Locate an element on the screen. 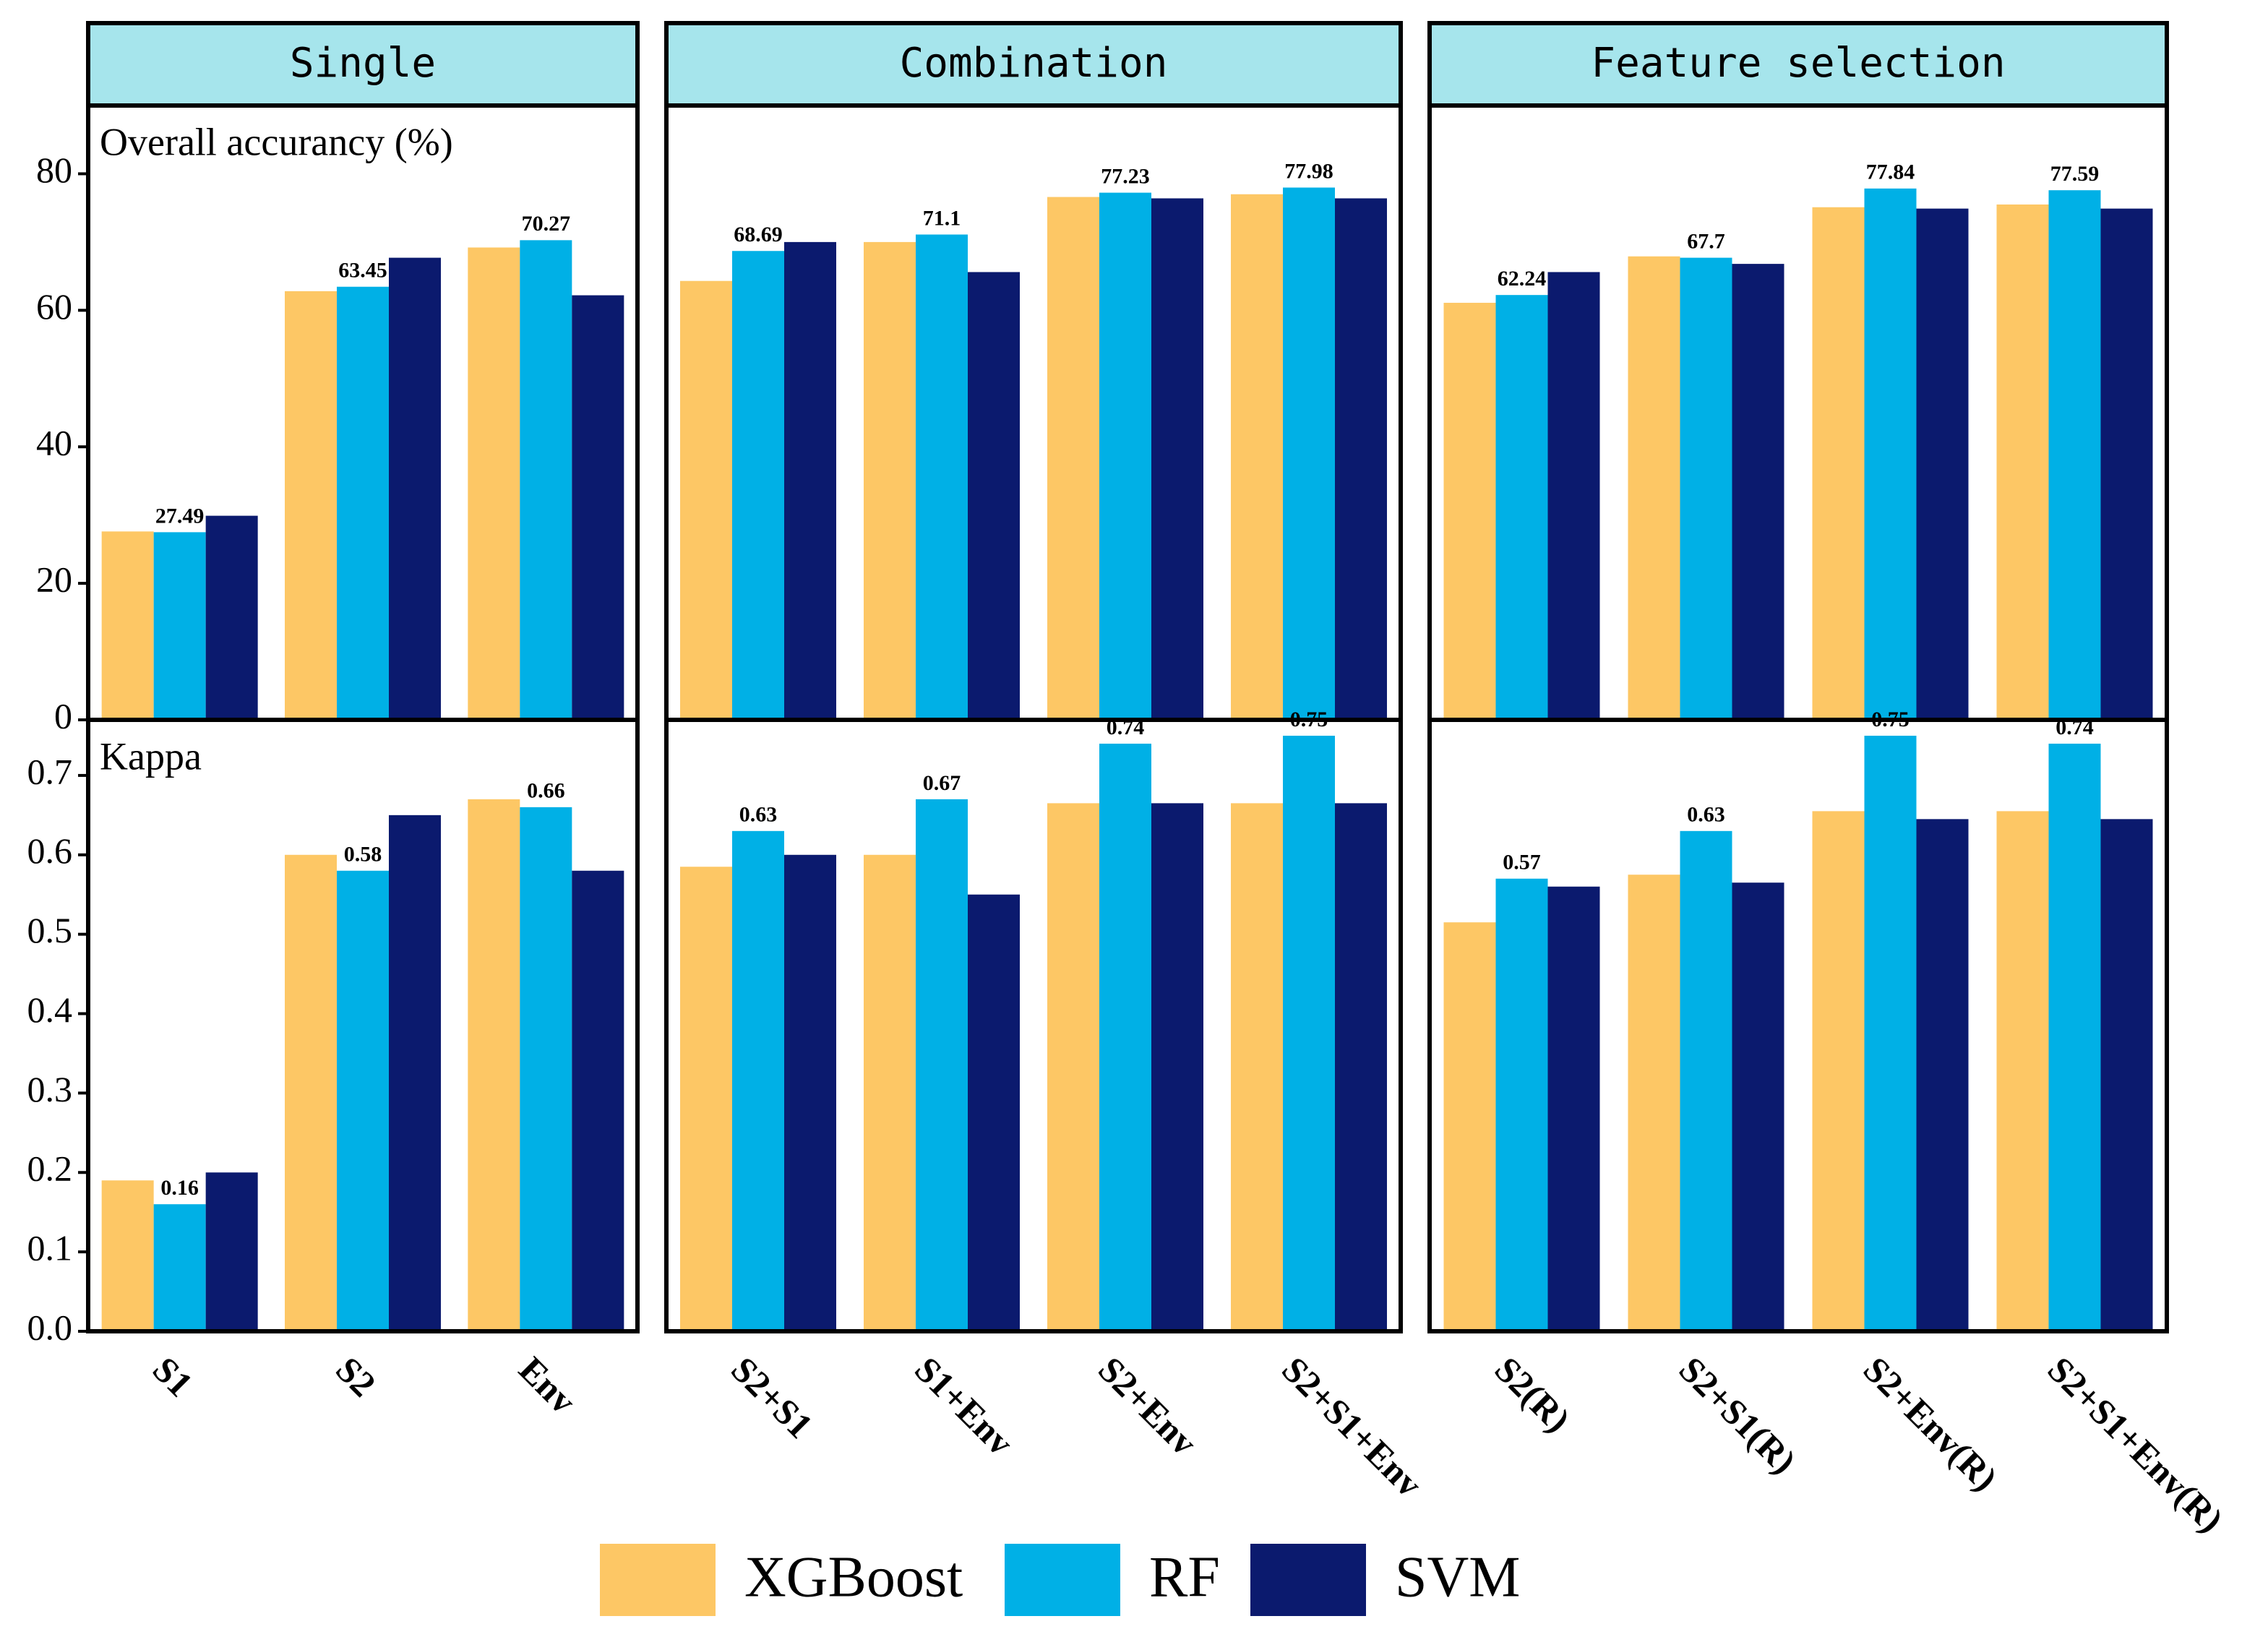  data-label: 0.16 is located at coordinates (179, 1188).